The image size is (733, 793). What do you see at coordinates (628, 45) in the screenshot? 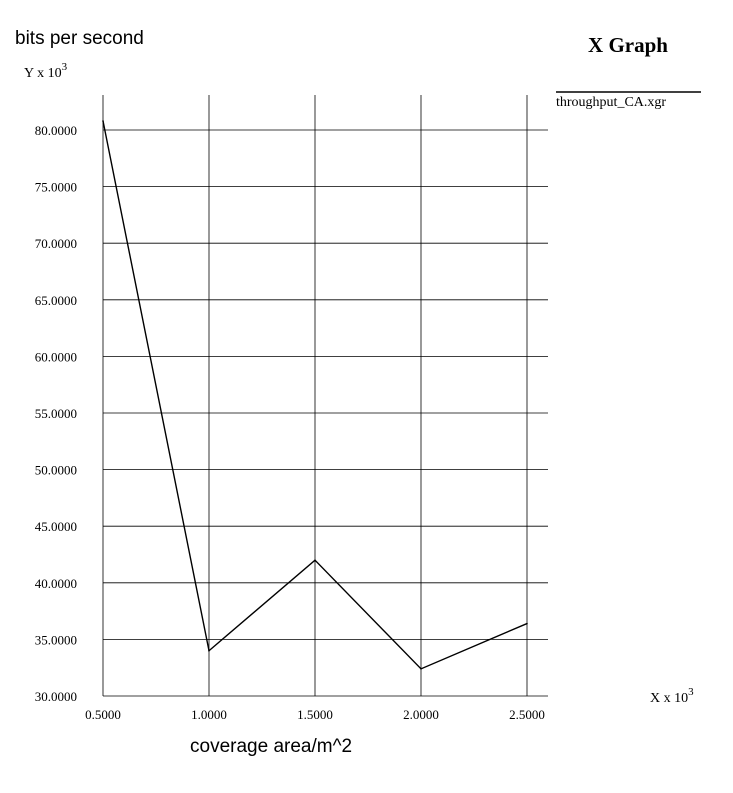
I see `chart-title: X Graph` at bounding box center [628, 45].